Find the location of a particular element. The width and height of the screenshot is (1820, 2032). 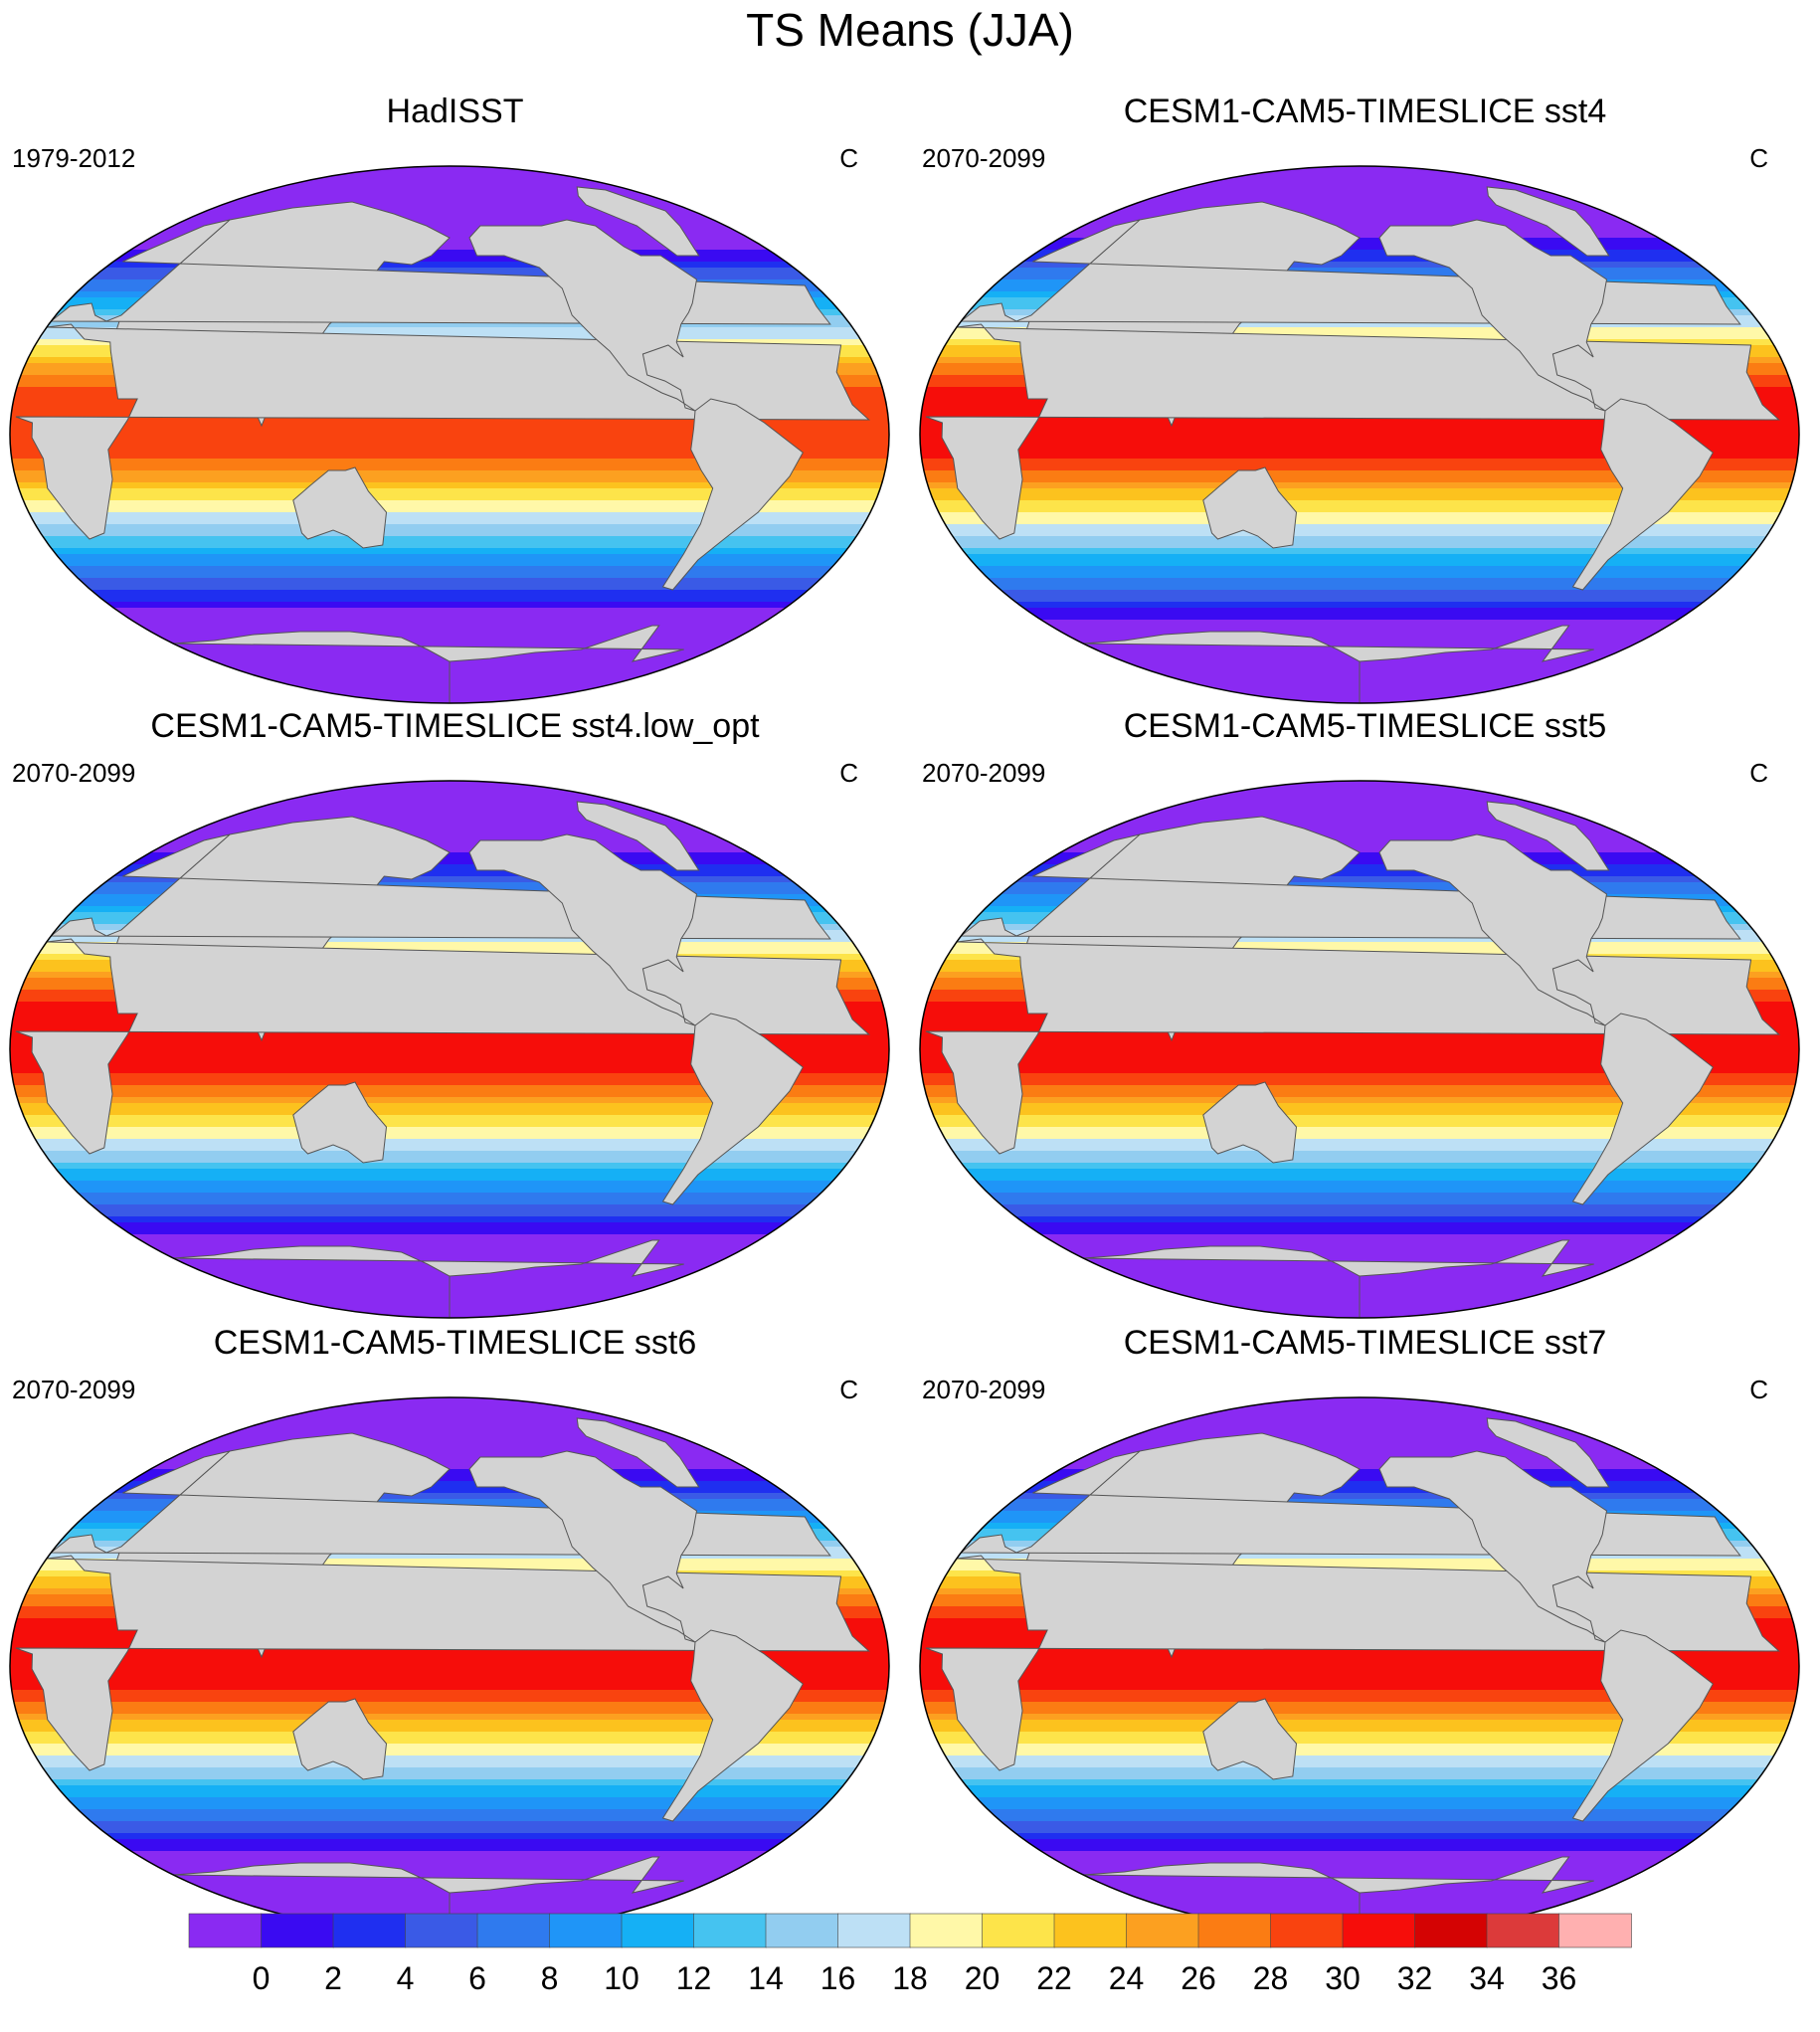

figure-title: TS Means (JJA) is located at coordinates (910, 30).